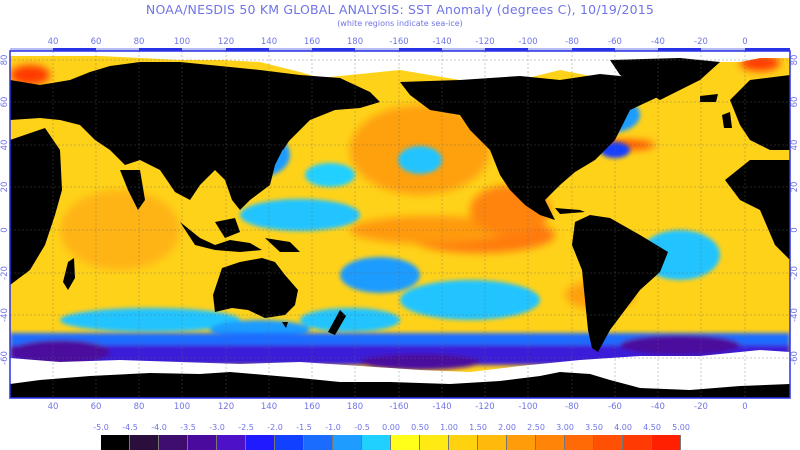 The height and width of the screenshot is (450, 800). I want to click on colorbar-tick: 4.50, so click(652, 427).